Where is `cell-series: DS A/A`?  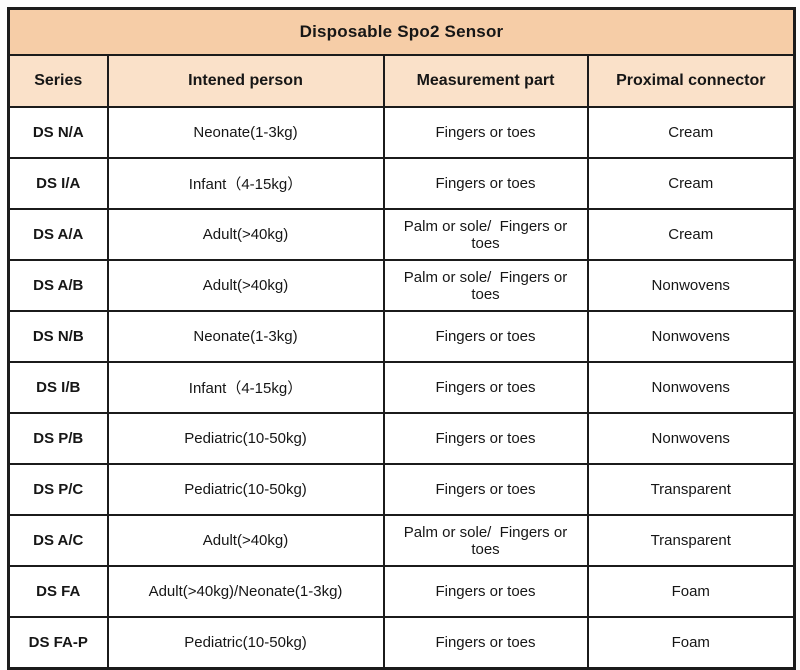 cell-series: DS A/A is located at coordinates (58, 234).